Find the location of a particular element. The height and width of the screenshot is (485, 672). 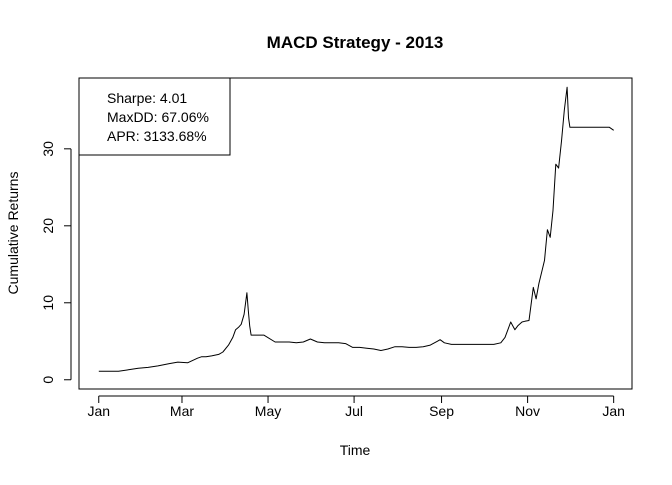

y-axis-label: Cumulative Returns is located at coordinates (13, 233).